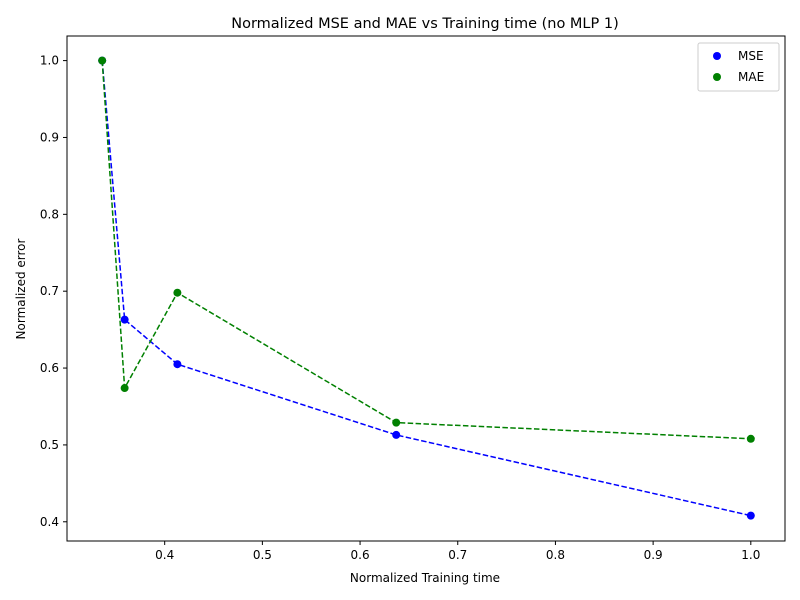 Image resolution: width=800 pixels, height=600 pixels. What do you see at coordinates (49, 61) in the screenshot?
I see `y-tick-label: 1.0` at bounding box center [49, 61].